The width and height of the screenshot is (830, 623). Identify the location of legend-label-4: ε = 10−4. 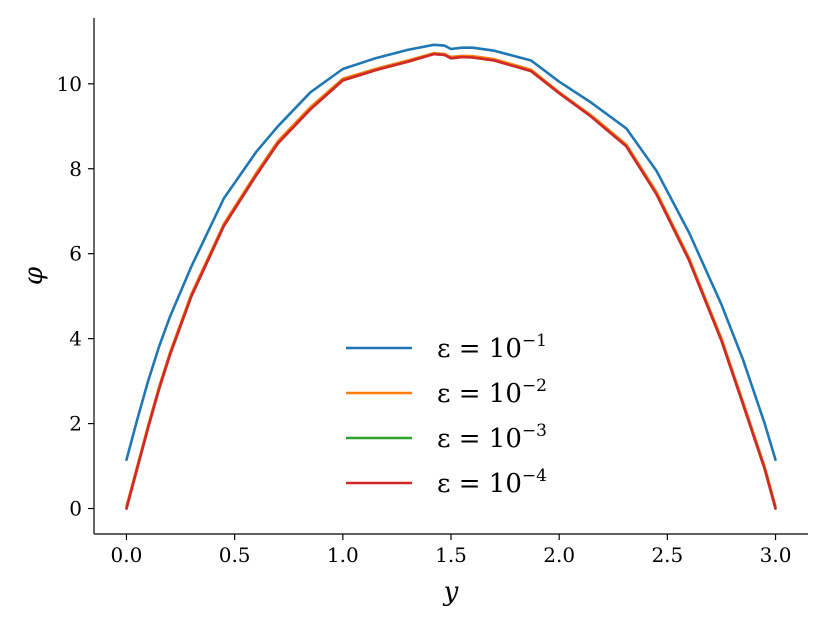
(492, 482).